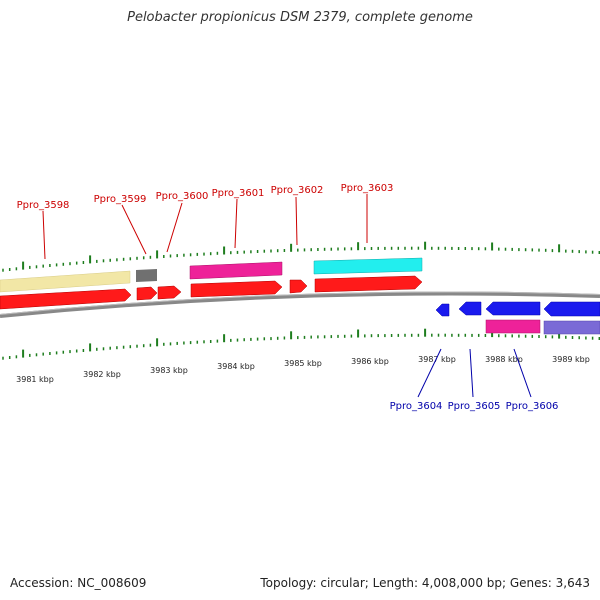 This screenshot has height=600, width=600. What do you see at coordinates (205, 227) in the screenshot?
I see `top-leaders` at bounding box center [205, 227].